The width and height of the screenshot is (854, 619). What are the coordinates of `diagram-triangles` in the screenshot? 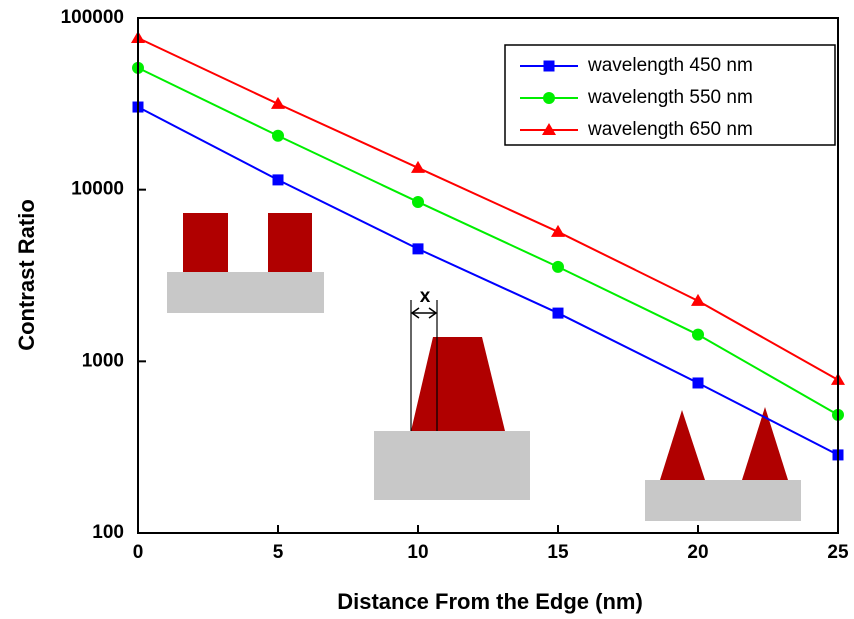 It's located at (723, 464).